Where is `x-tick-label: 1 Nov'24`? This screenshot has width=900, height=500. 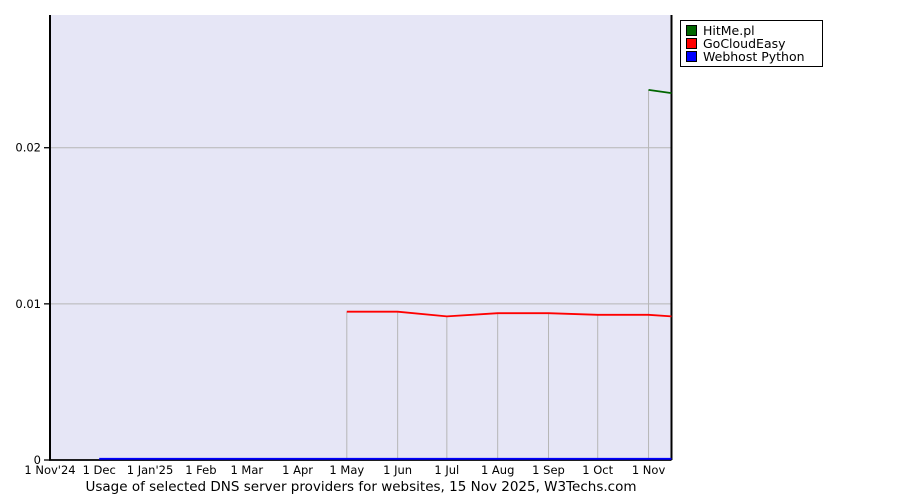
x-tick-label: 1 Nov'24 is located at coordinates (49, 470).